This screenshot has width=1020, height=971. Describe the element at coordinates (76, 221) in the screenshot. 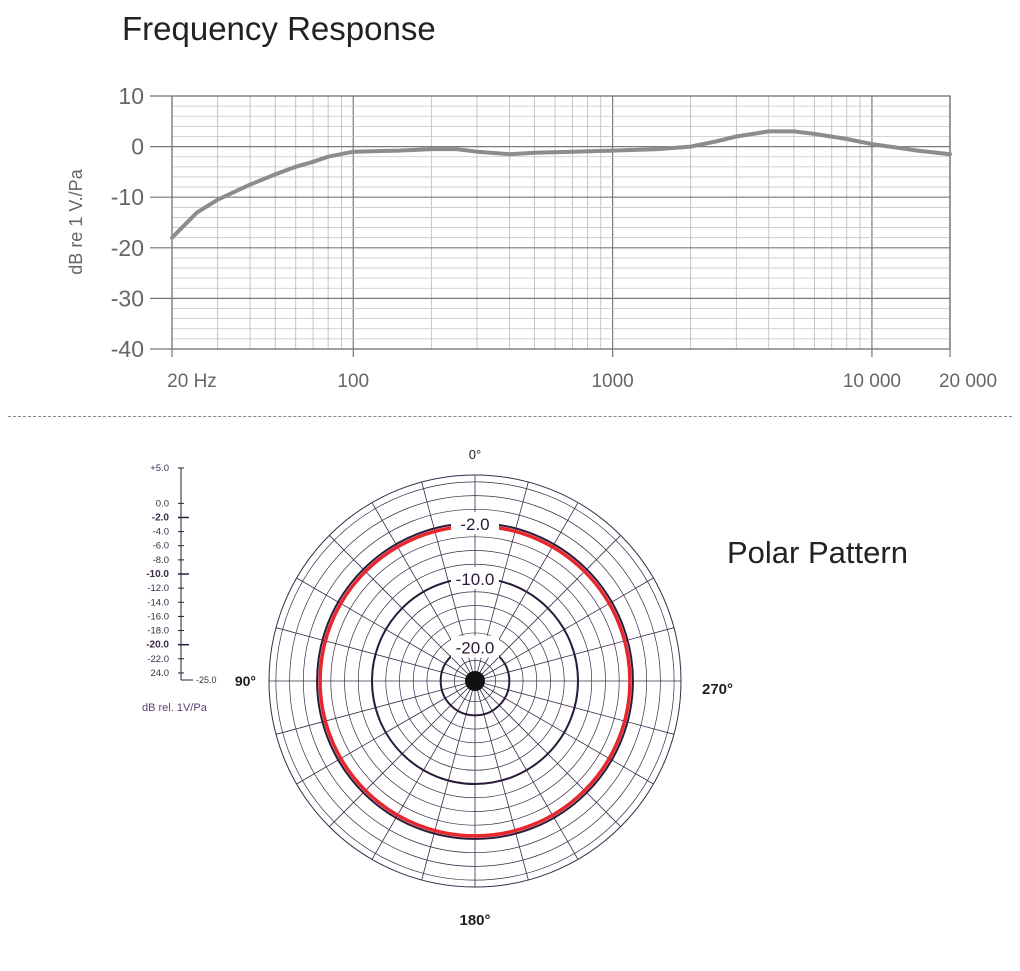

I see `y-axis-label: dB re 1 V./Pa` at that location.